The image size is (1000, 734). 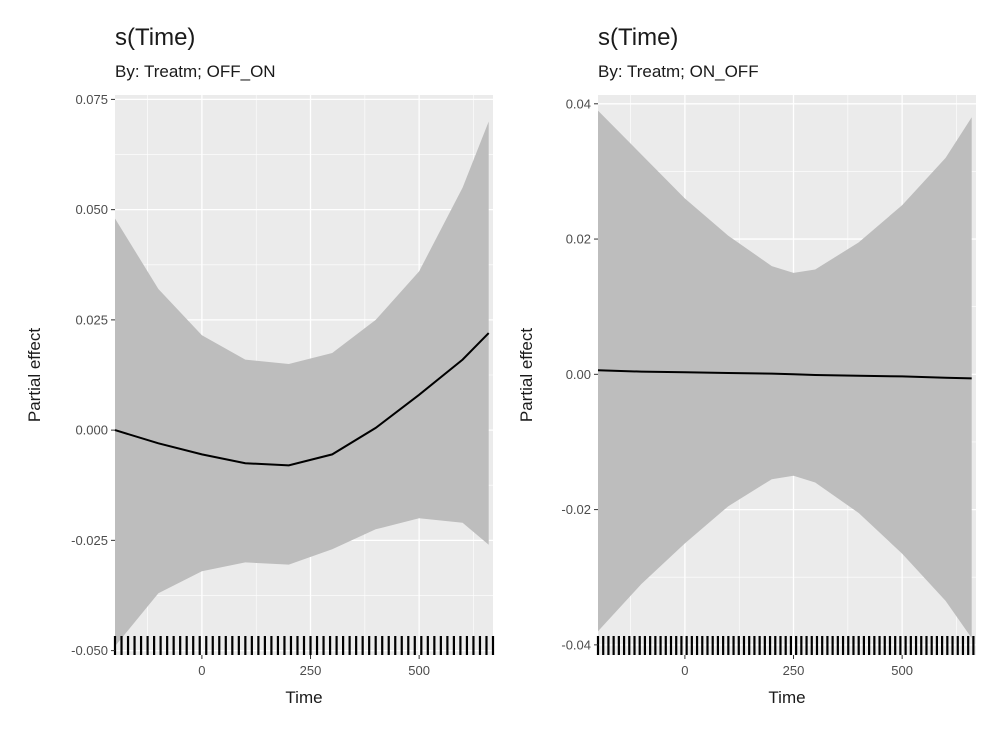 I want to click on y-tick-label: -0.04, so click(x=576, y=644).